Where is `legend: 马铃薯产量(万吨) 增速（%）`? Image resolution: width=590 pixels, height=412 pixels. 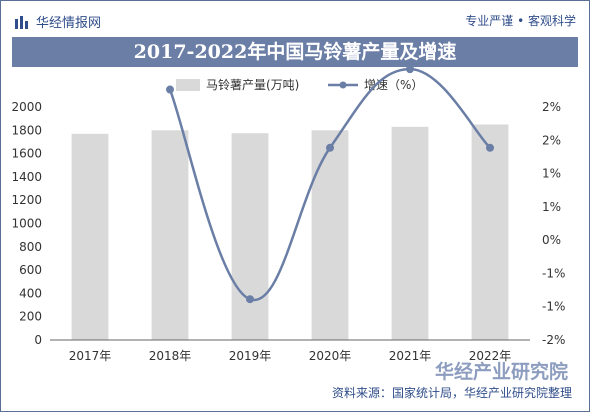 legend: 马铃薯产量(万吨) 增速（%） is located at coordinates (295, 84).